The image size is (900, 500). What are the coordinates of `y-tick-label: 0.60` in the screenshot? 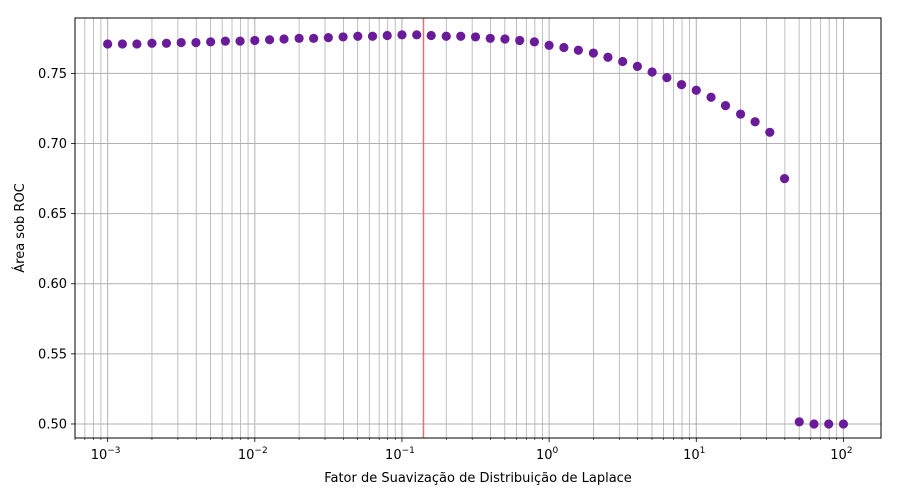 It's located at (52, 284).